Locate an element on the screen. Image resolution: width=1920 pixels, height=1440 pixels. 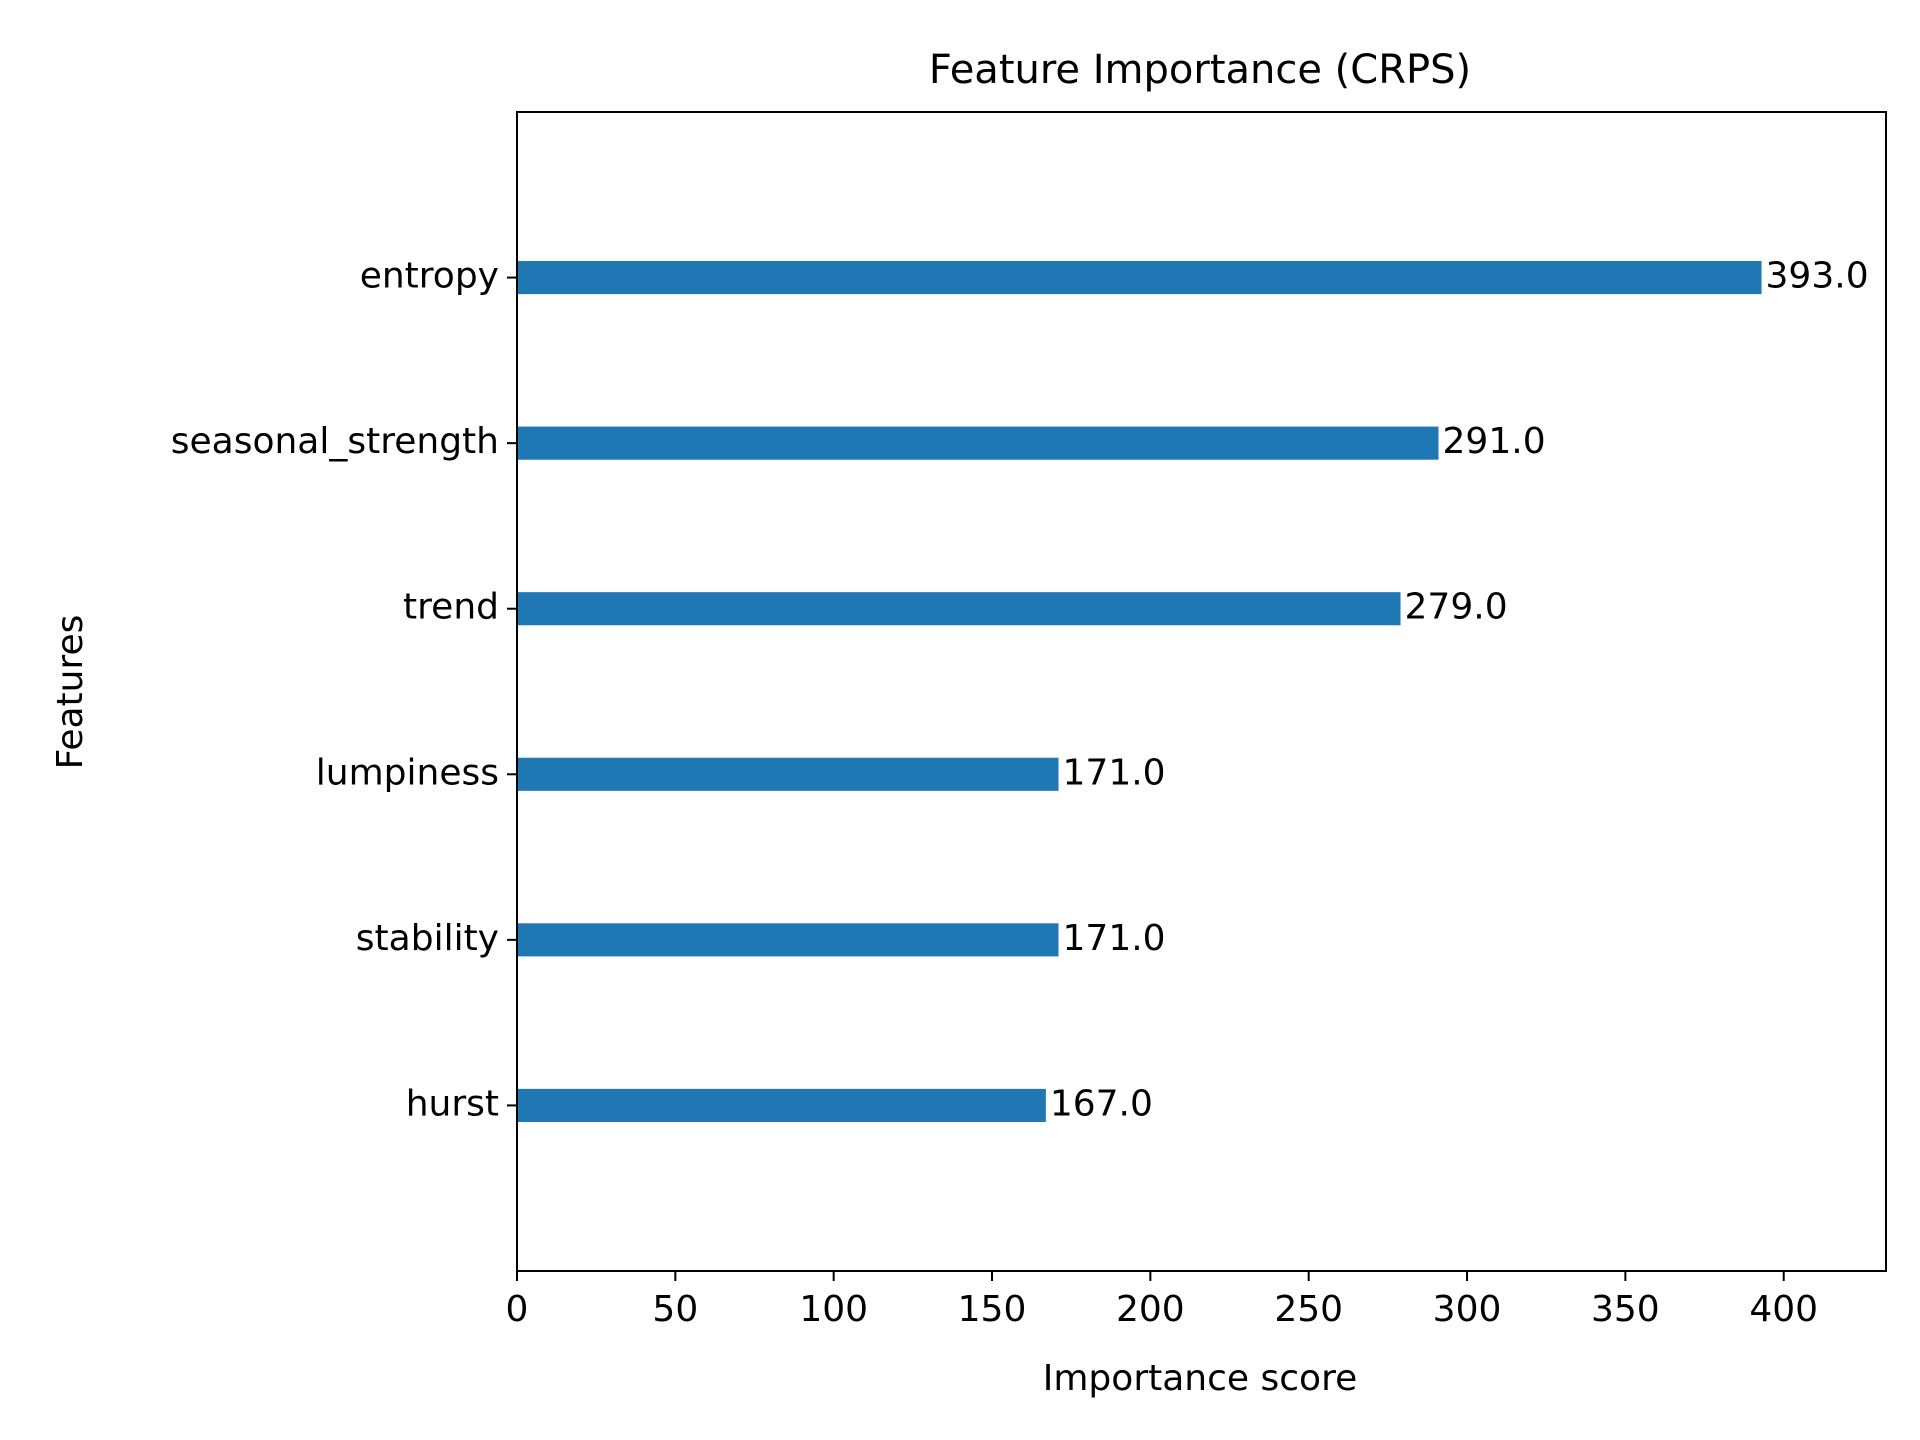
bar-stability is located at coordinates (788, 940).